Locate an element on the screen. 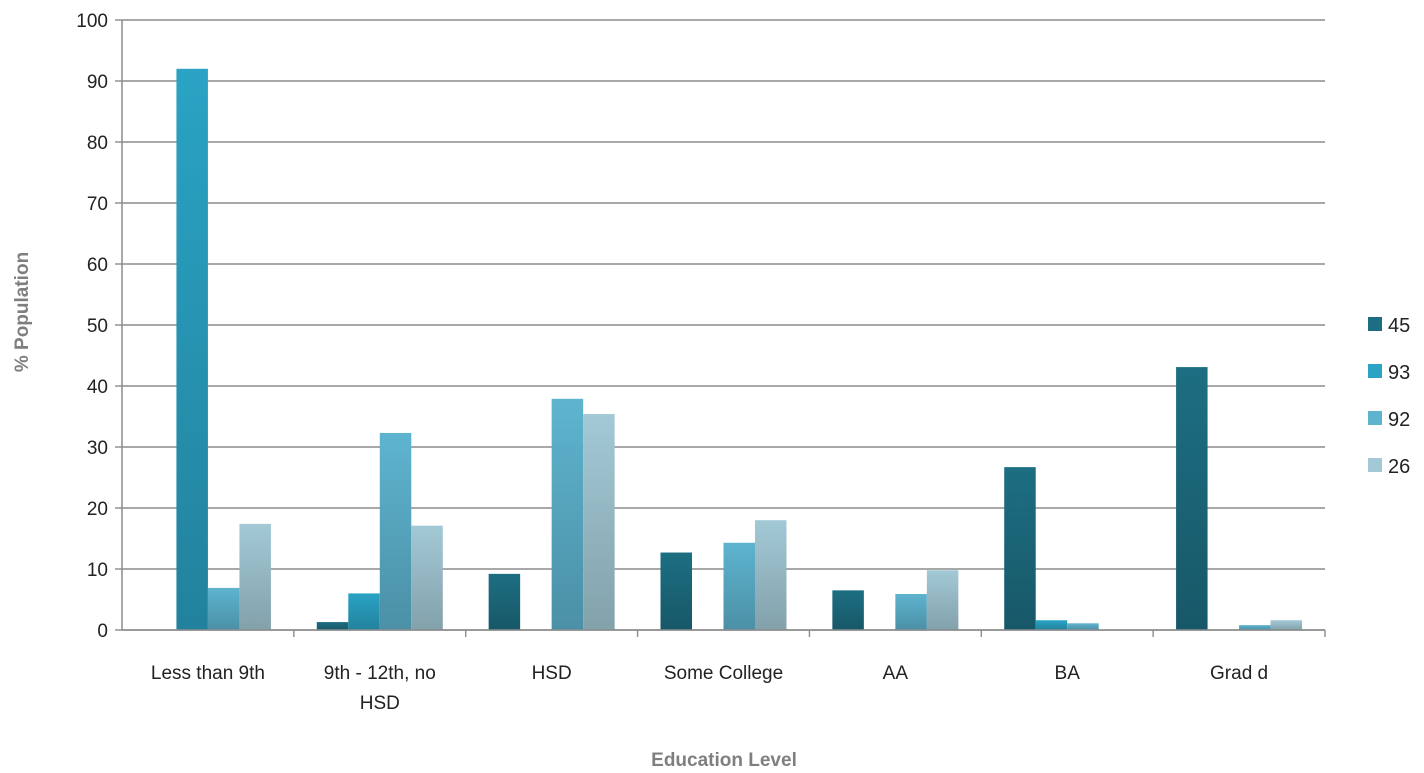 Image resolution: width=1424 pixels, height=773 pixels. y-tick-labels: 0 10 20 30 40 50 60 70 80 90 100 is located at coordinates (92, 326).